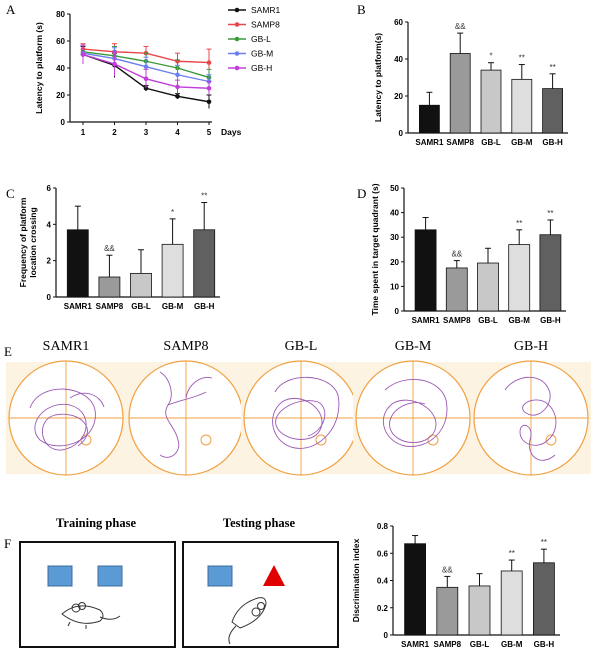  Describe the element at coordinates (10, 193) in the screenshot. I see `panel-label-c: C` at that location.